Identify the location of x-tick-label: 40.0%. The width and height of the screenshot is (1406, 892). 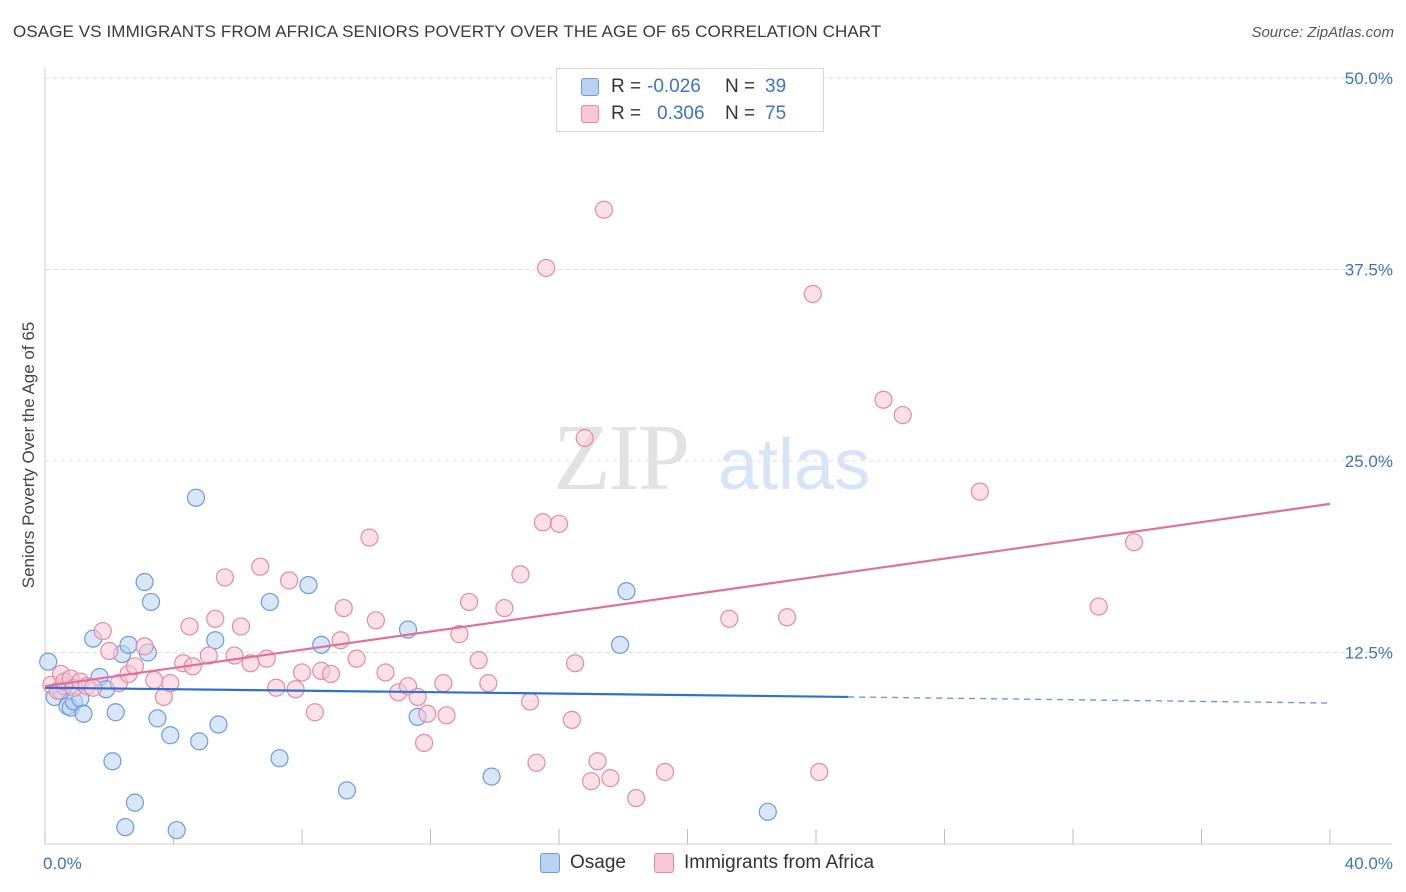
(1369, 863).